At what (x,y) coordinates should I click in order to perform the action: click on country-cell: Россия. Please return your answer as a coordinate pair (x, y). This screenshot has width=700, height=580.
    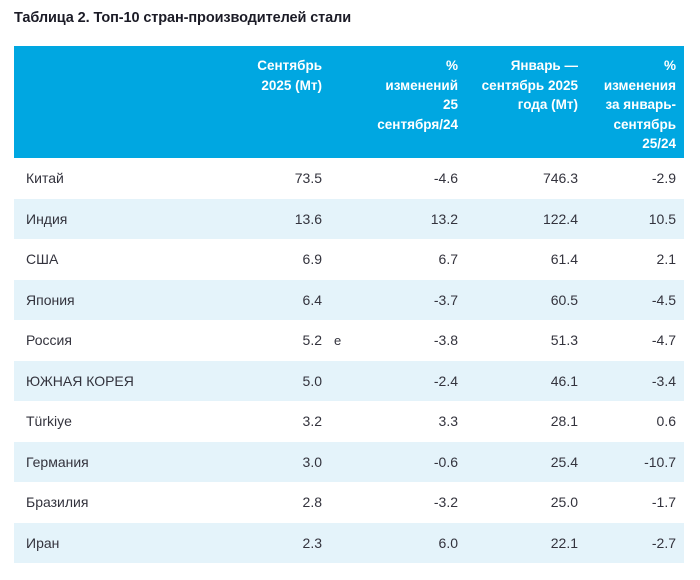
    Looking at the image, I should click on (109, 340).